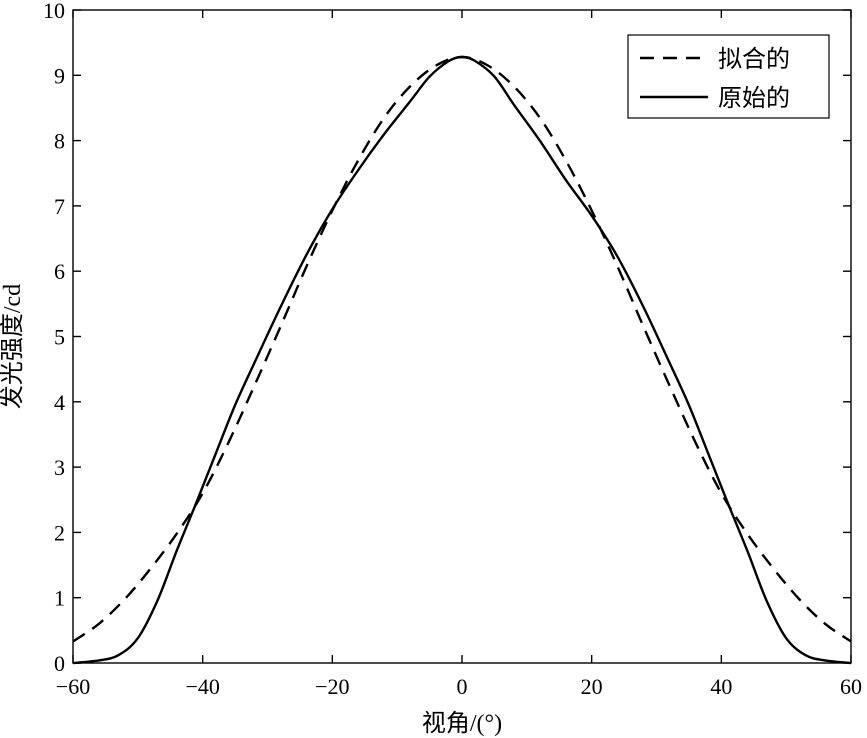 The image size is (867, 738). Describe the element at coordinates (202, 686) in the screenshot. I see `x-tick-label: −40` at that location.